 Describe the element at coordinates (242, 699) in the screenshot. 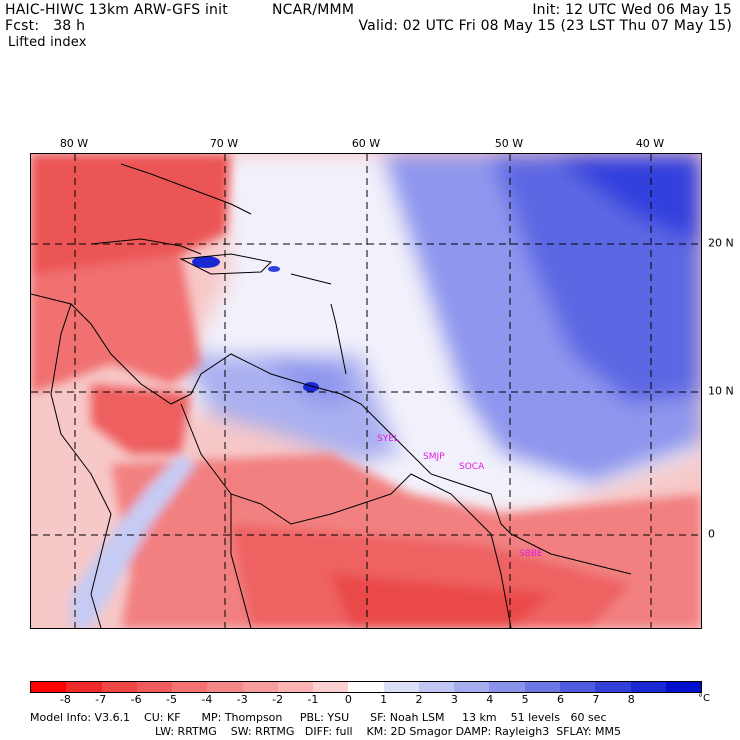

I see `colorbar-tick-label: -3` at that location.